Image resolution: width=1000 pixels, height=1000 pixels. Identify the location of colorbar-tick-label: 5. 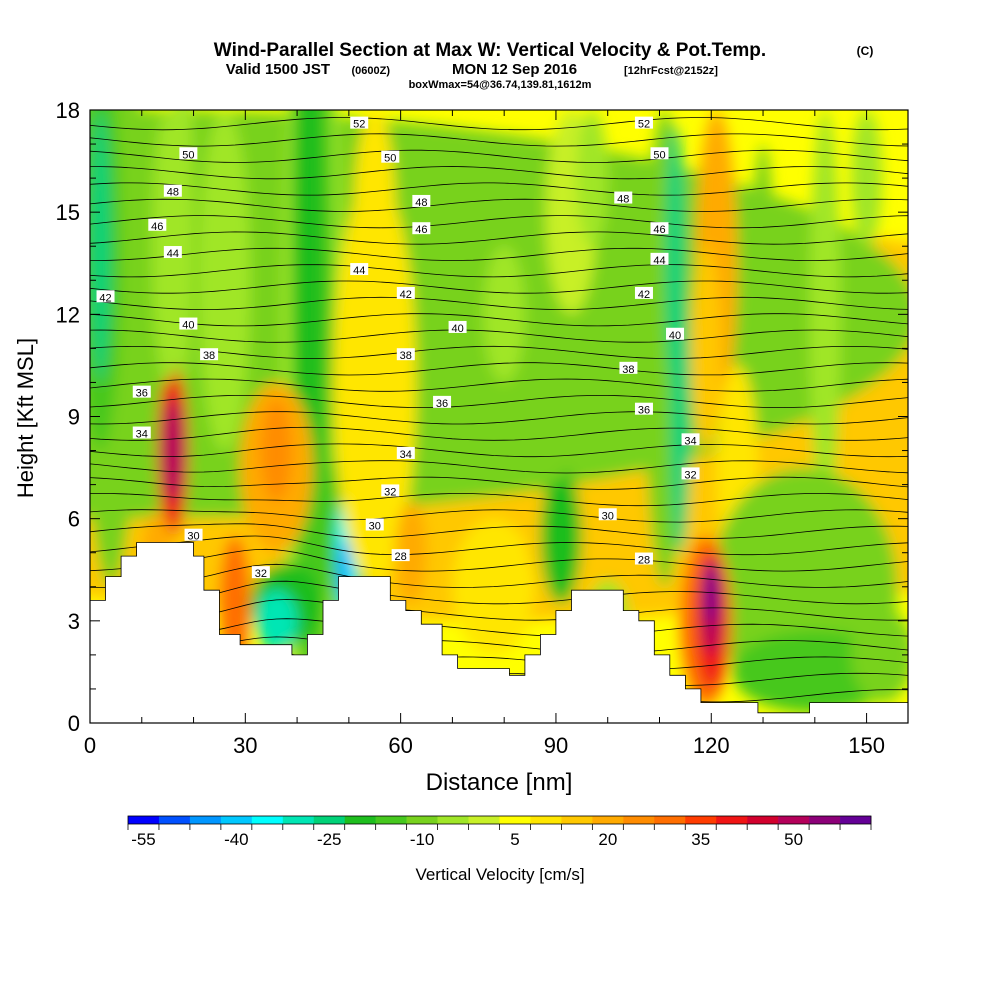
(514, 839).